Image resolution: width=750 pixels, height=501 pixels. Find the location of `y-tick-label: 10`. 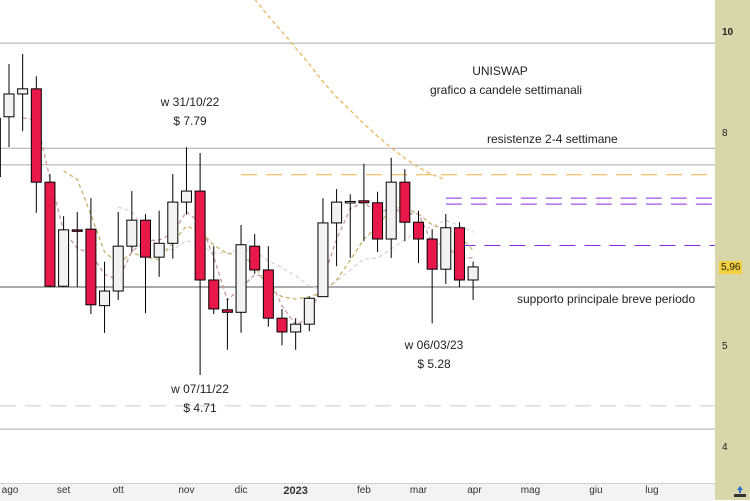

y-tick-label: 10 is located at coordinates (727, 32).